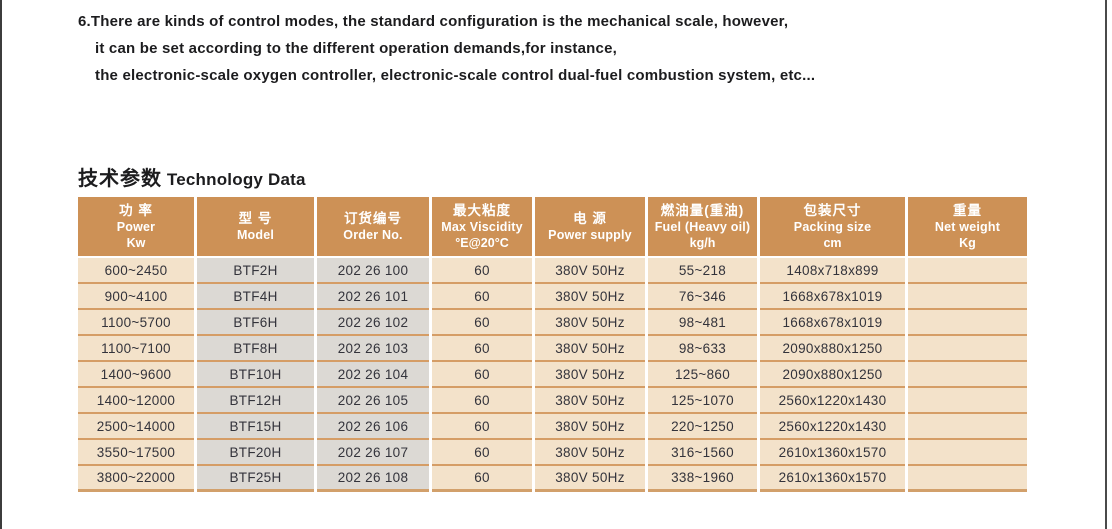 The height and width of the screenshot is (529, 1112). Describe the element at coordinates (255, 235) in the screenshot. I see `column-header-en: Model` at that location.